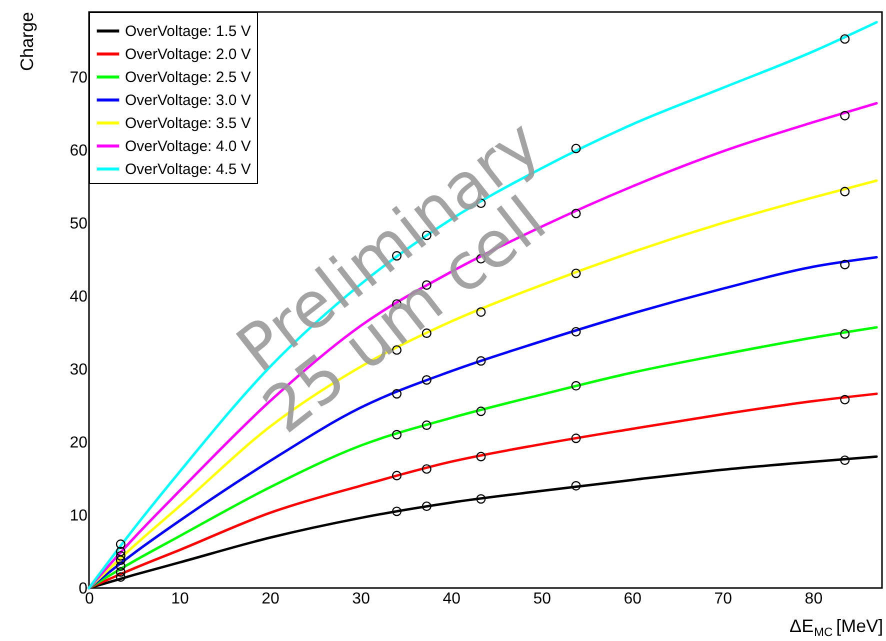 This screenshot has height=641, width=886. What do you see at coordinates (79, 151) in the screenshot?
I see `y-tick-label: 60` at bounding box center [79, 151].